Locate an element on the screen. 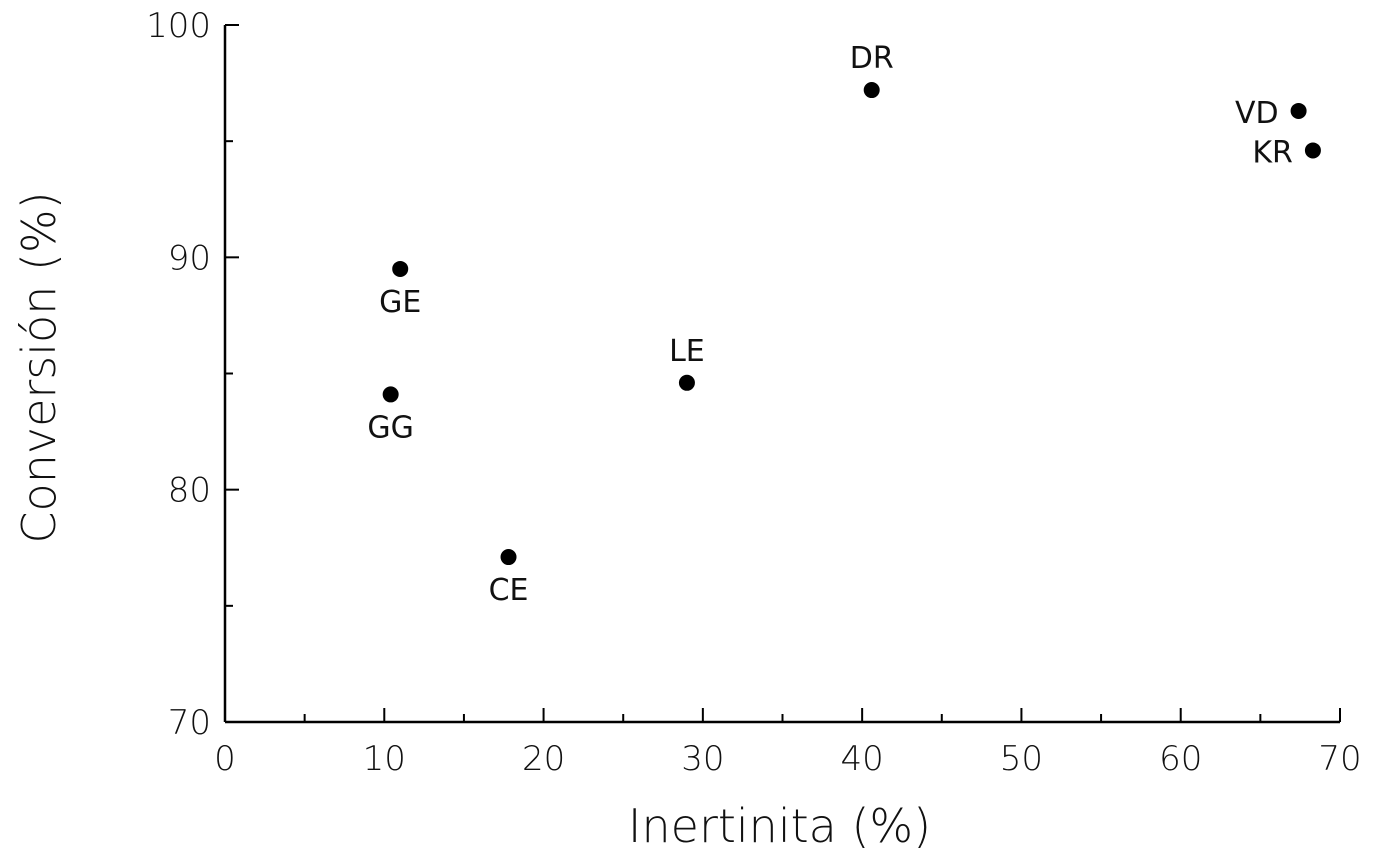  y-ticks: 70 80 90 100 is located at coordinates (192, 374).